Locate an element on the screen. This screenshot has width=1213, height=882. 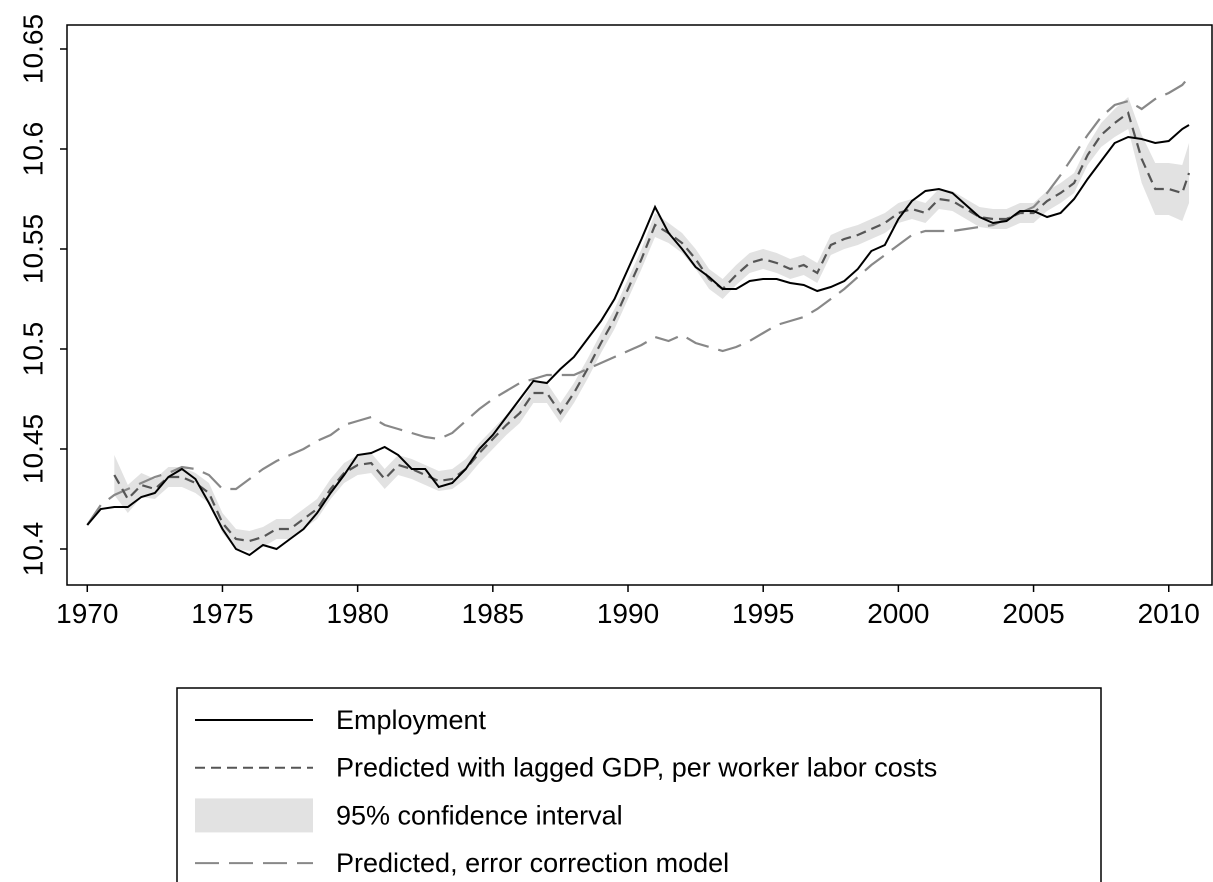
y-tick-label: 10.45 is located at coordinates (32, 449).